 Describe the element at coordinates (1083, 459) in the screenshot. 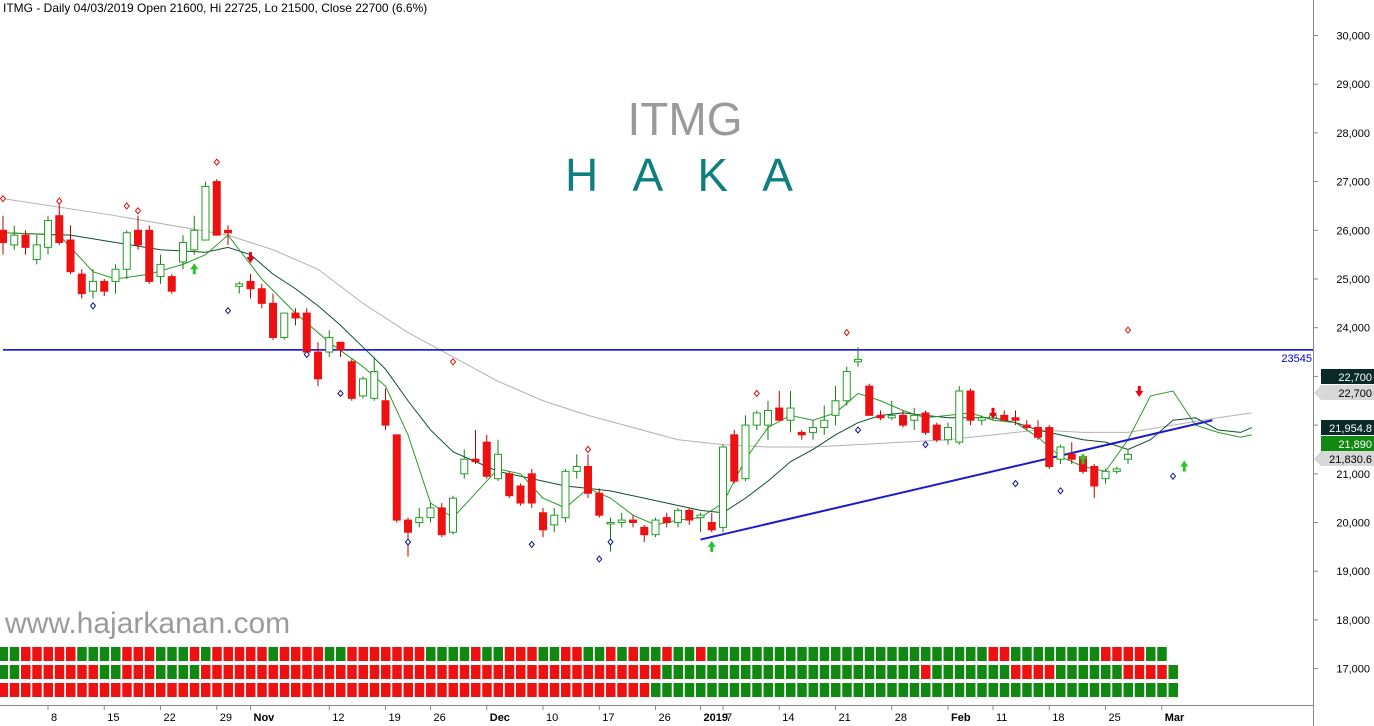

I see `buy-arrow-icon` at that location.